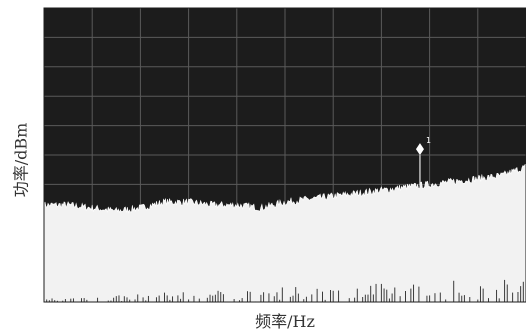  Describe the element at coordinates (285, 321) in the screenshot. I see `x-axis-label: 频率/Hz` at that location.